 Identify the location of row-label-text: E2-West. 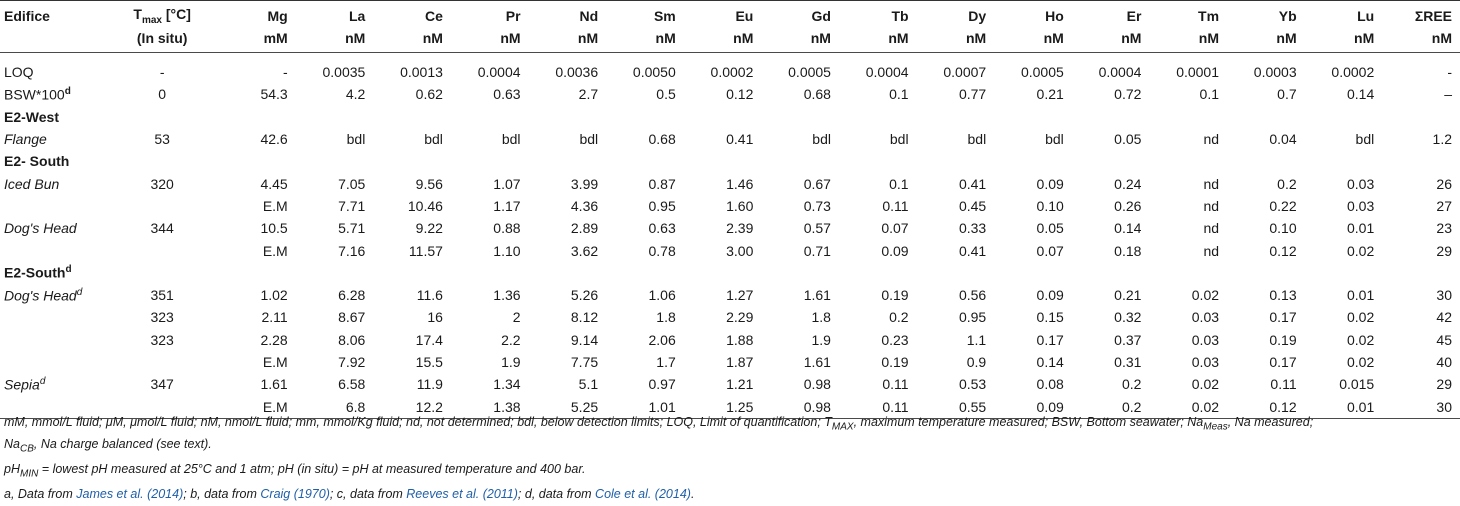
(31, 116).